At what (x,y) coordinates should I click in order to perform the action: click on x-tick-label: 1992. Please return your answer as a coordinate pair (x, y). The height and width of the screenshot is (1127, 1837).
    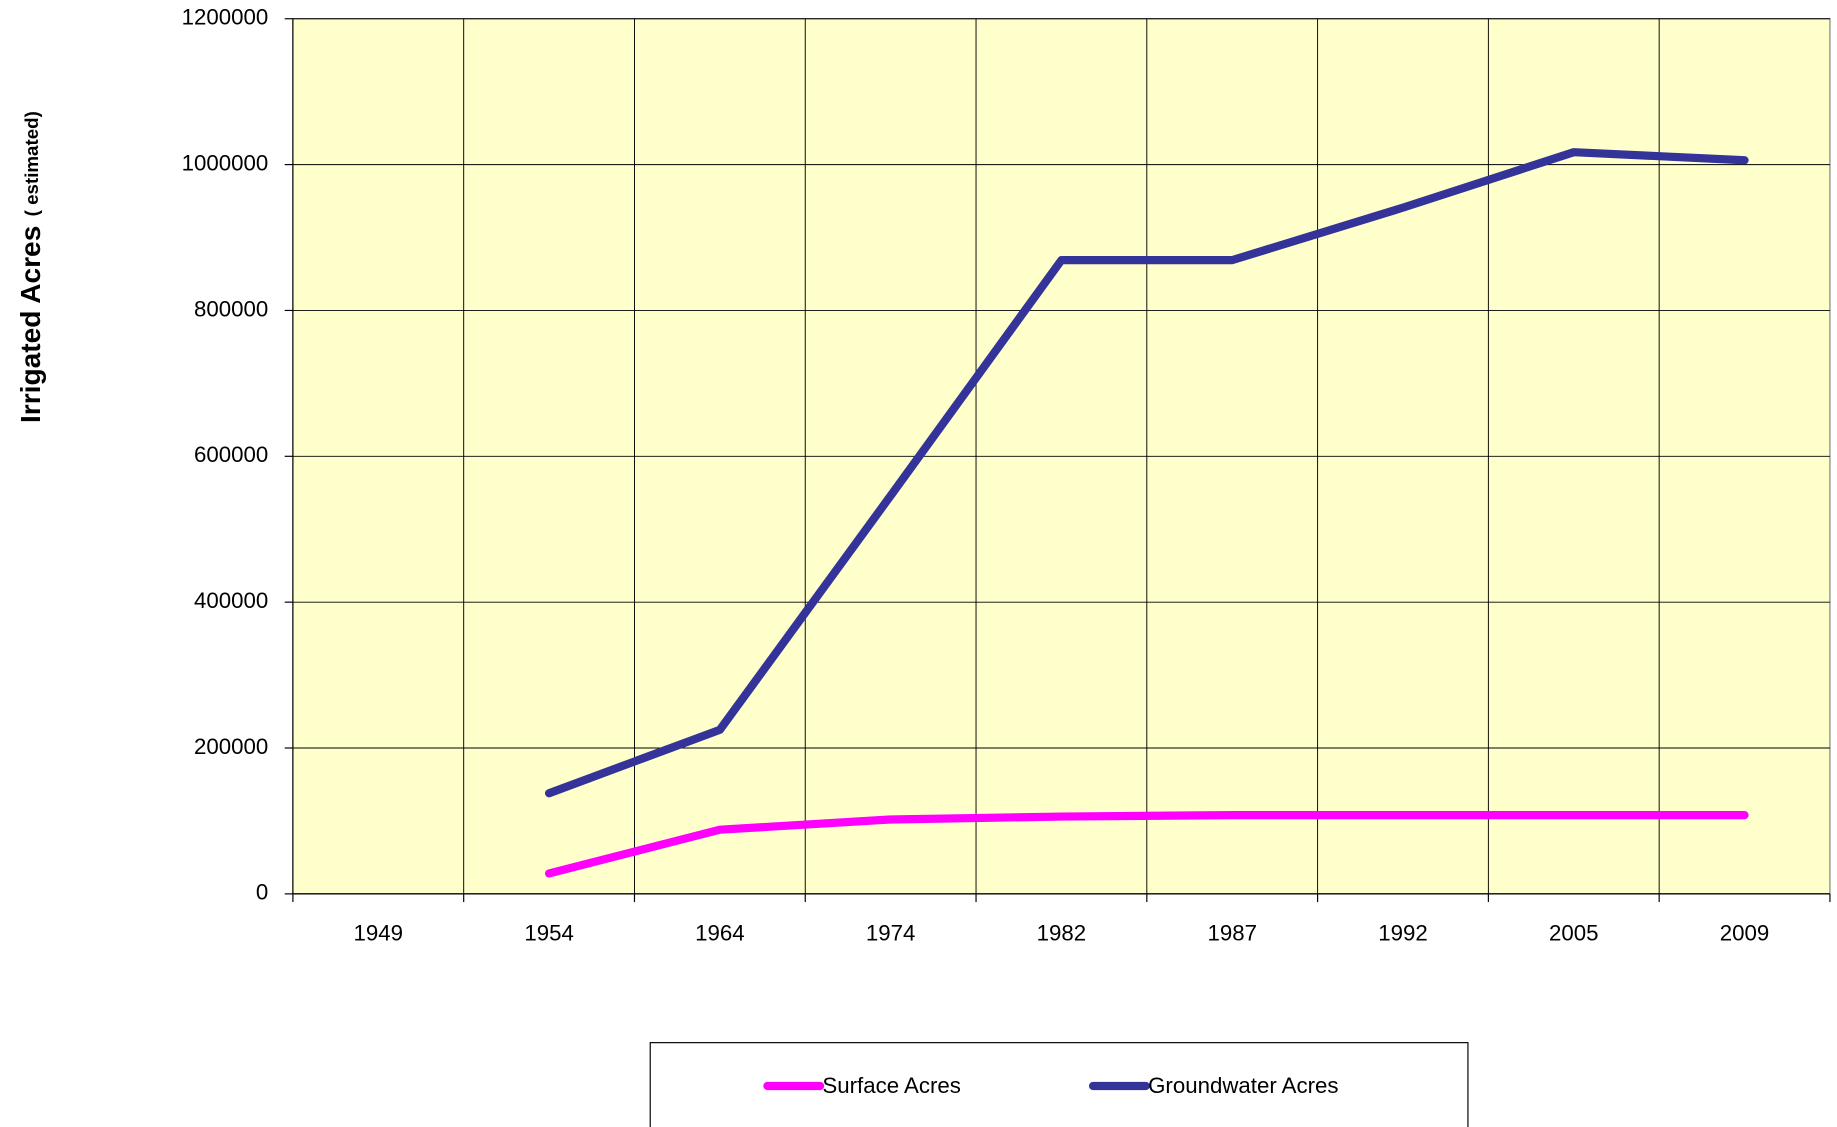
    Looking at the image, I should click on (1403, 933).